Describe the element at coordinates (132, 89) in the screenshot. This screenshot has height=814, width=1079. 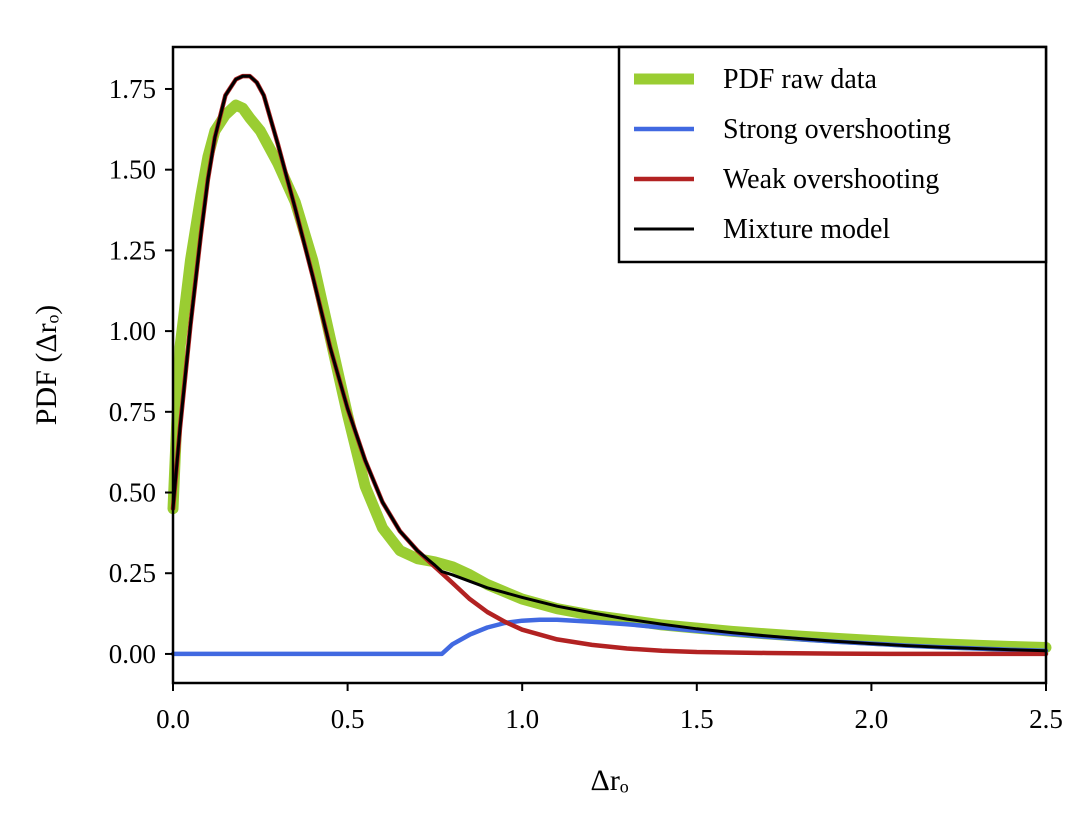
I see `y-tick-label: 1.75` at that location.